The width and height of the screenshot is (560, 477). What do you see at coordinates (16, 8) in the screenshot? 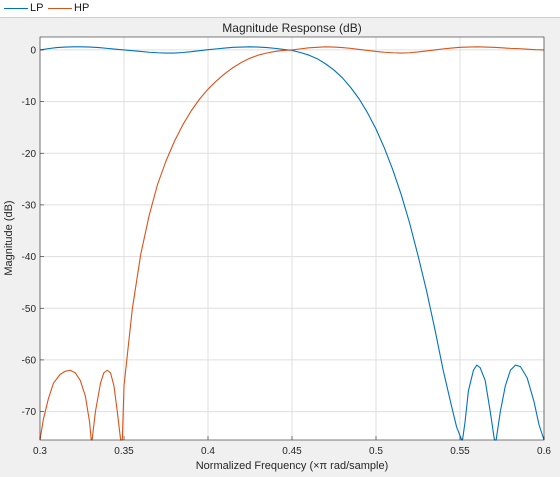
I see `legend-swatch-lp` at bounding box center [16, 8].